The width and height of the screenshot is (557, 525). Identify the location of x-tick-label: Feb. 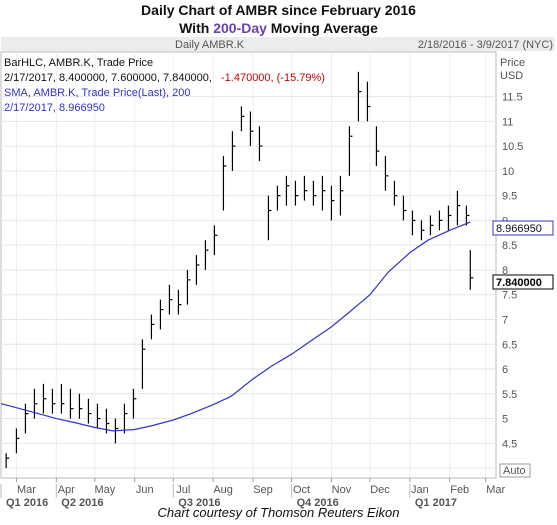
(459, 490).